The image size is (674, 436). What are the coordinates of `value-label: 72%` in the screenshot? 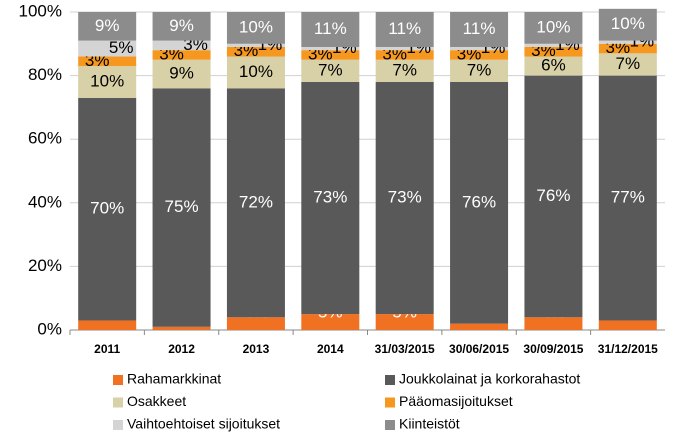 It's located at (256, 201).